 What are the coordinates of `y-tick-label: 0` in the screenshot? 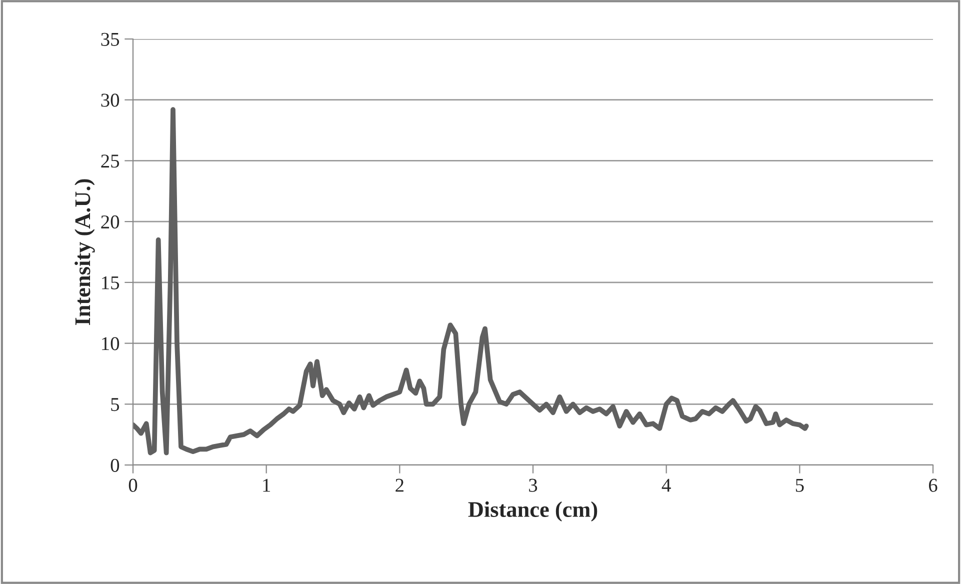 It's located at (115, 465).